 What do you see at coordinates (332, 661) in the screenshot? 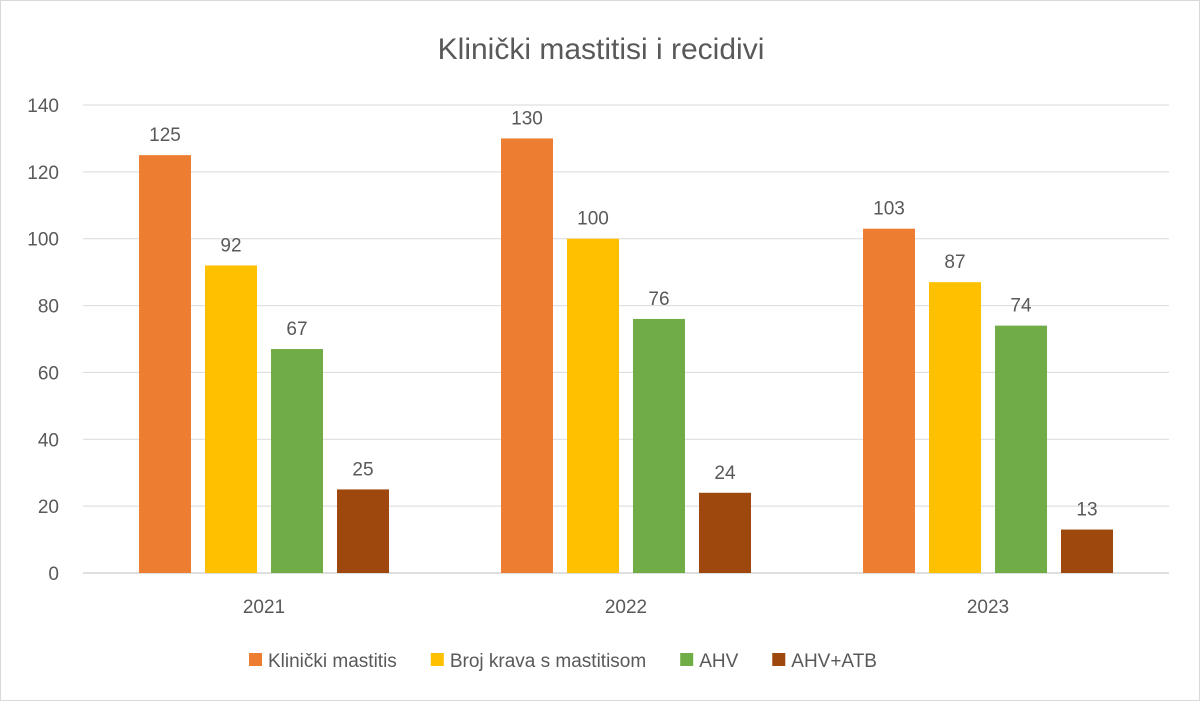
I see `legend-label: Klinički mastitis` at bounding box center [332, 661].